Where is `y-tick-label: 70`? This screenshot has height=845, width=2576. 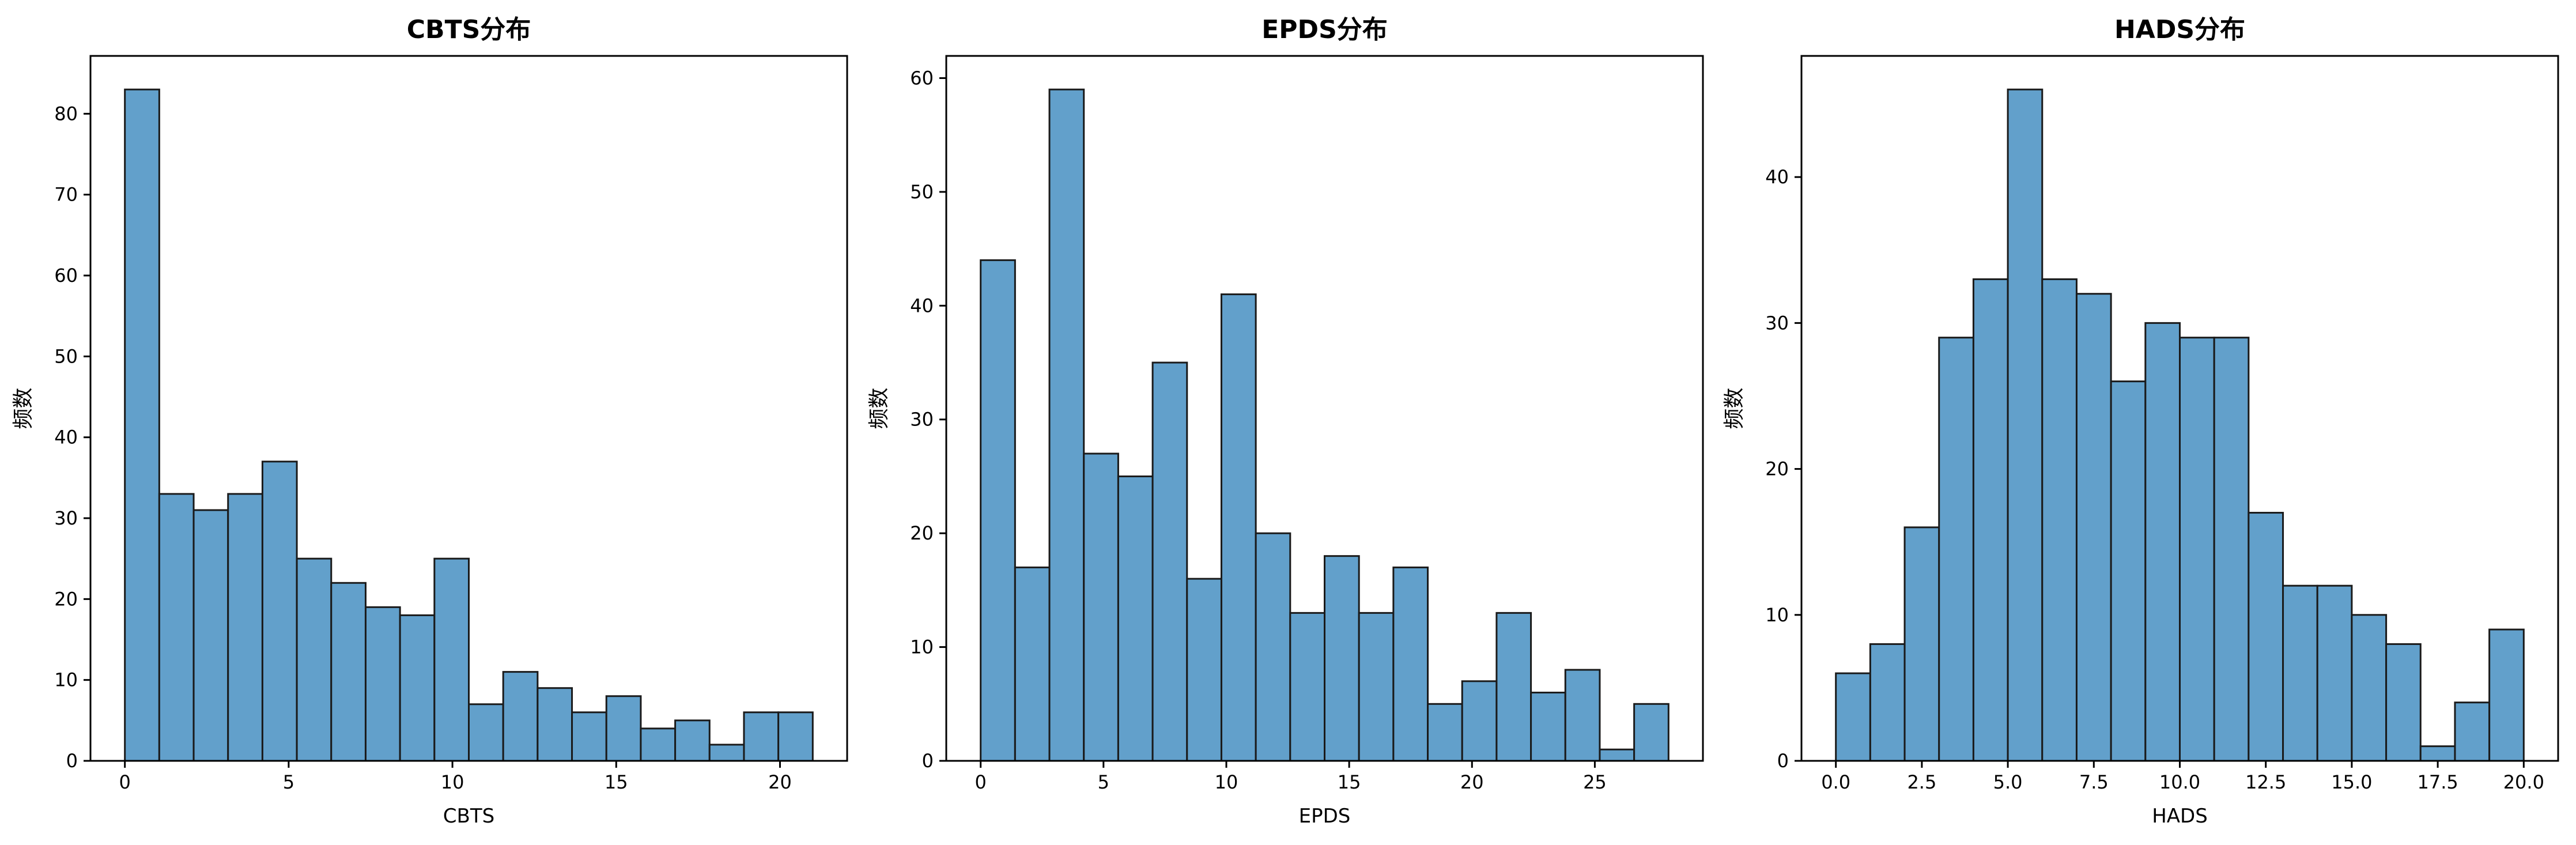 y-tick-label: 70 is located at coordinates (66, 195).